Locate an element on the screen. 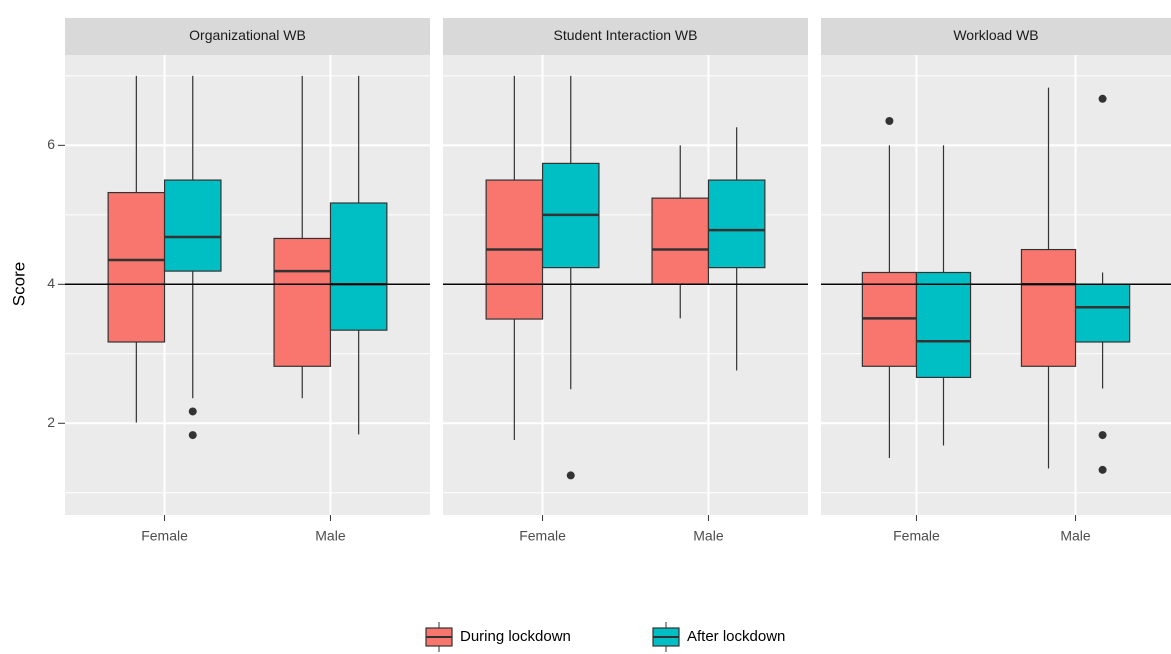 The height and width of the screenshot is (654, 1171). strip-title: Workload WB is located at coordinates (995, 35).